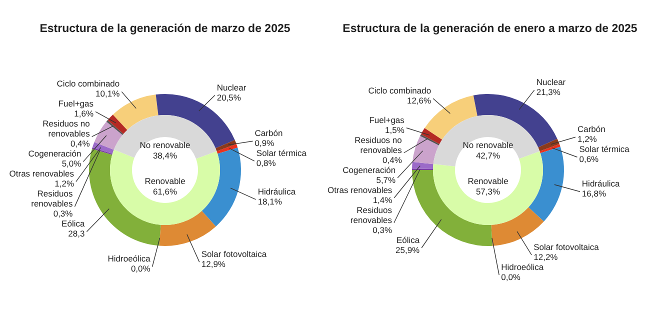 Image resolution: width=650 pixels, height=331 pixels. Describe the element at coordinates (488, 191) in the screenshot. I see `data-label: 57,3%` at that location.